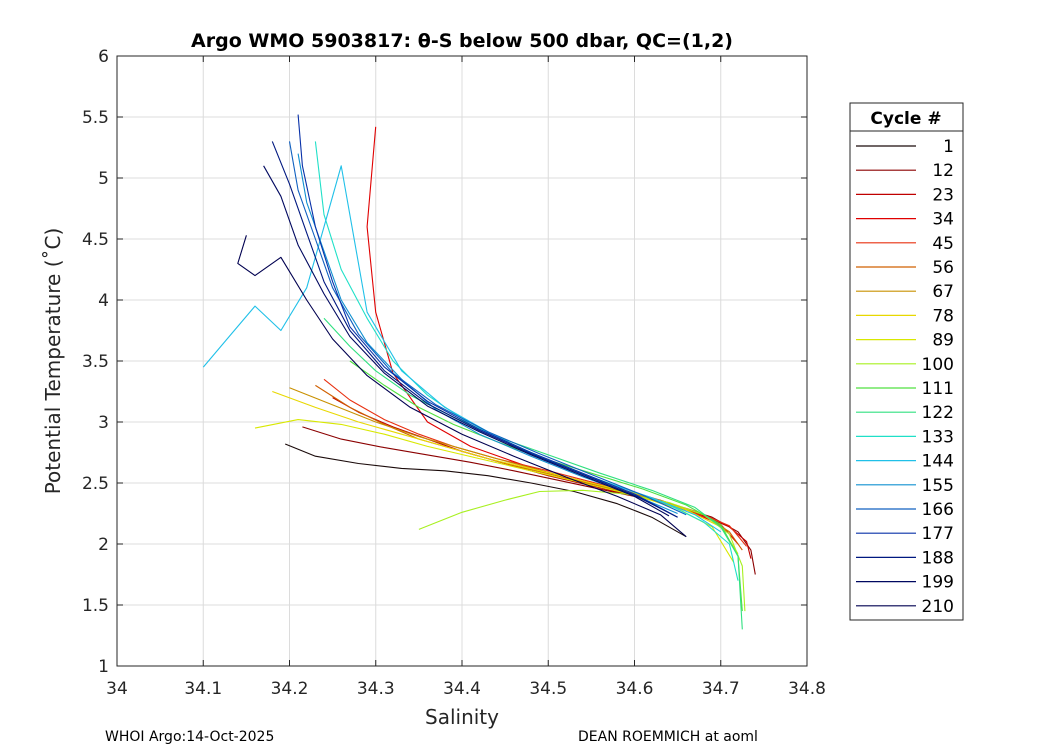 The width and height of the screenshot is (1050, 750). What do you see at coordinates (938, 413) in the screenshot?
I see `legend-entry-label: 122` at bounding box center [938, 413].